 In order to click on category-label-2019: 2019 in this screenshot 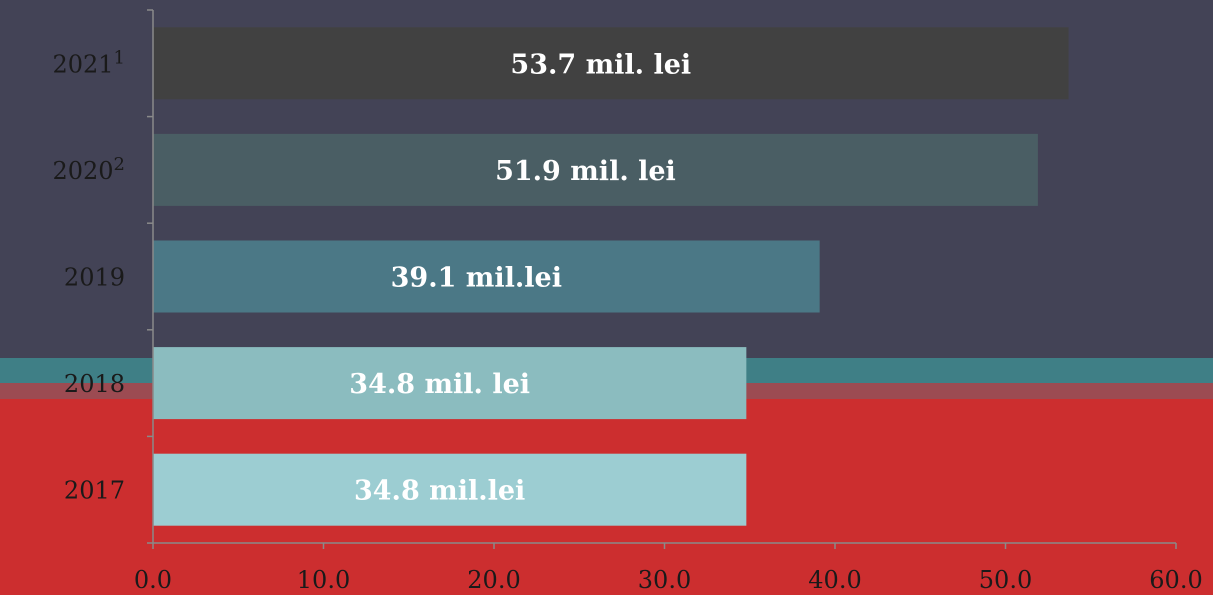, I will do `click(94, 278)`.